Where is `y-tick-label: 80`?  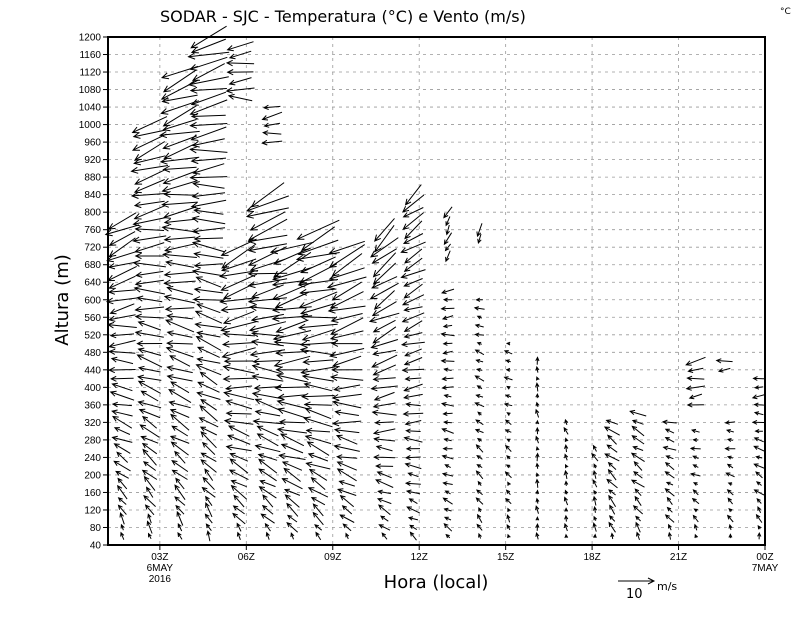 y-tick-label: 80 is located at coordinates (96, 528).